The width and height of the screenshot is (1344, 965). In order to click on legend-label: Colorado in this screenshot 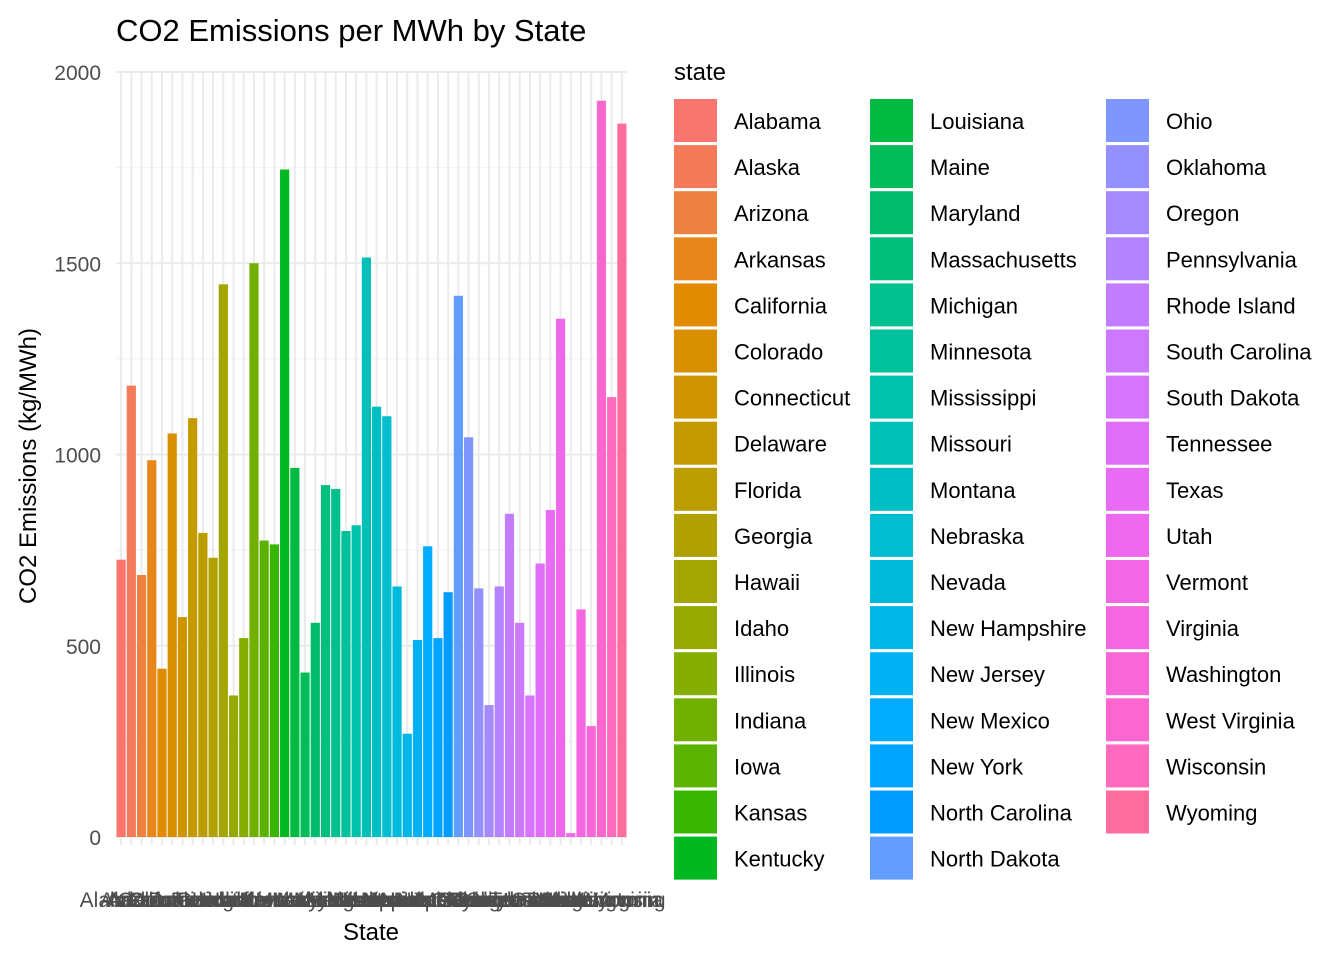, I will do `click(778, 352)`.